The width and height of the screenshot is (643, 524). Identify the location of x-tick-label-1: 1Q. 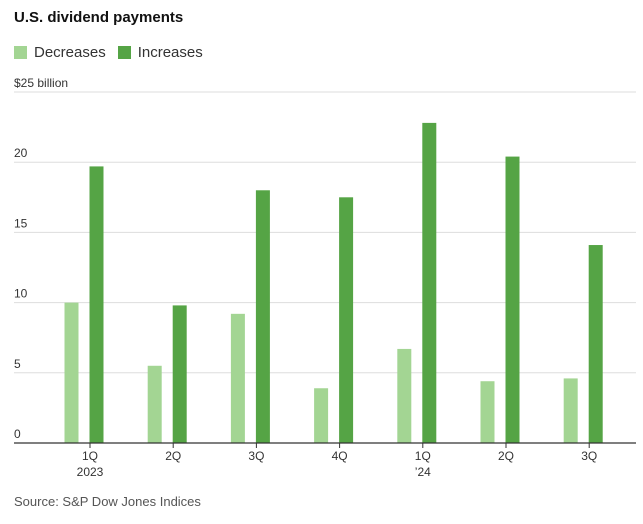
(90, 456).